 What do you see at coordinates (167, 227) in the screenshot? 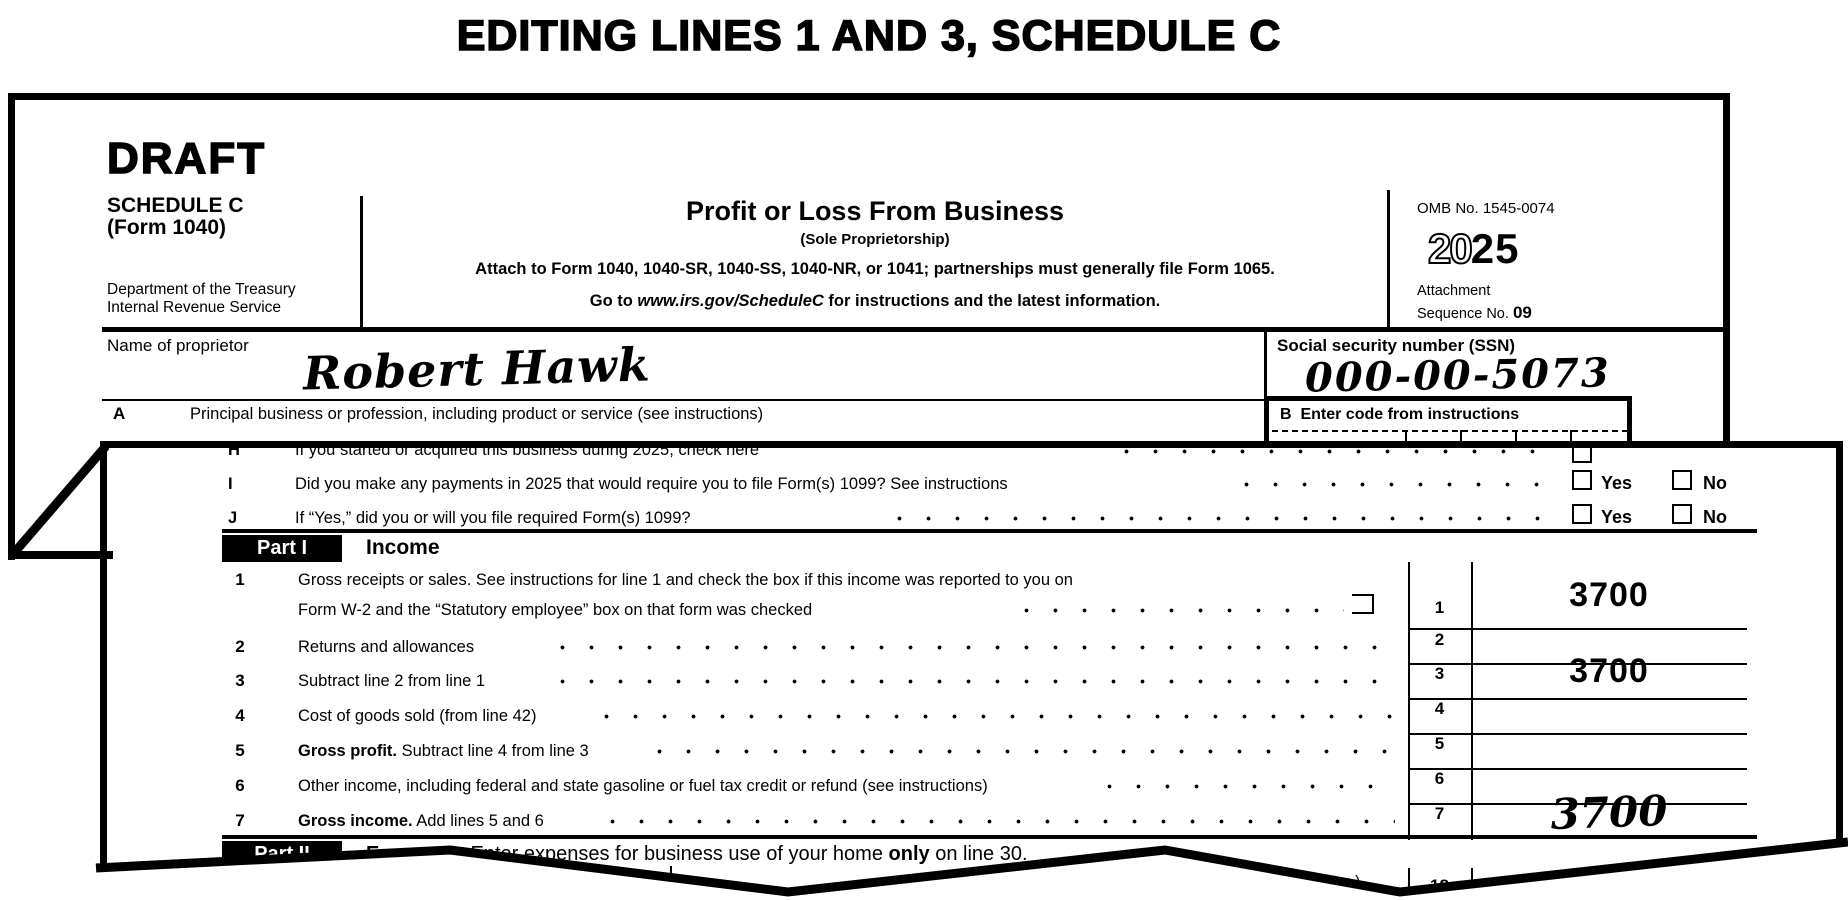
I see `form-number: (Form 1040)` at bounding box center [167, 227].